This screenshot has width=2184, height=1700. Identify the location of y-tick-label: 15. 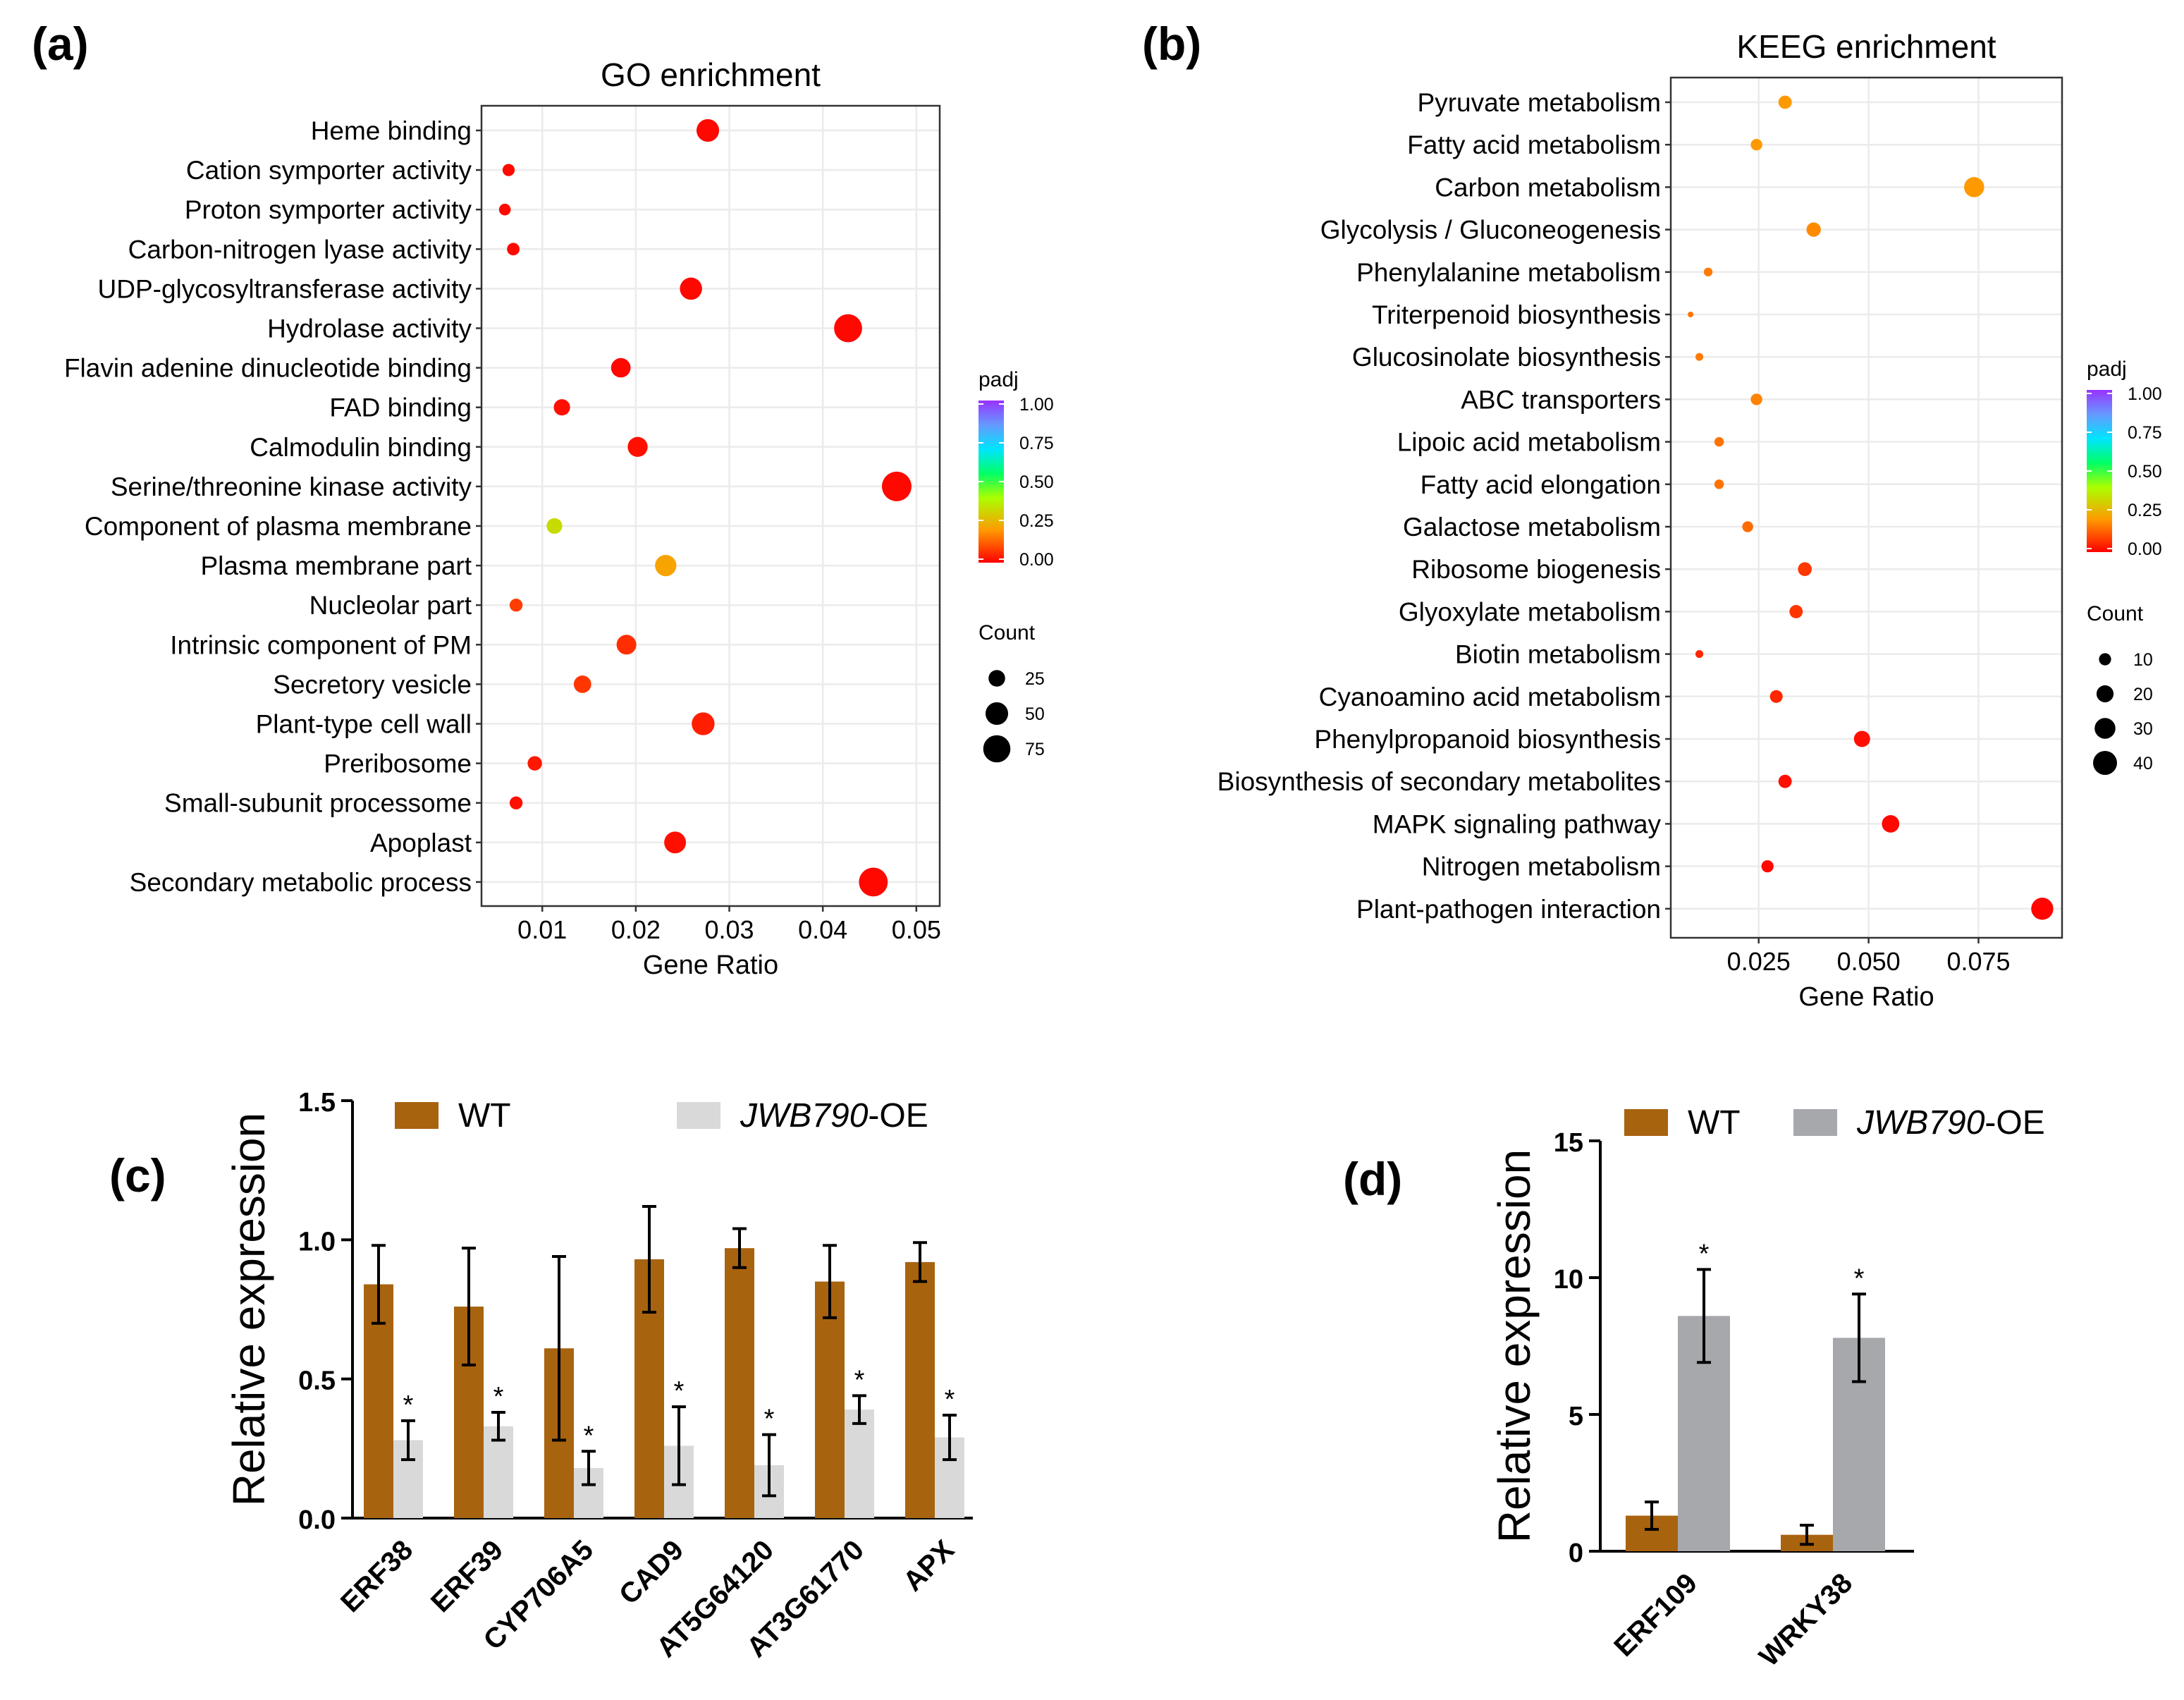
(1568, 1143).